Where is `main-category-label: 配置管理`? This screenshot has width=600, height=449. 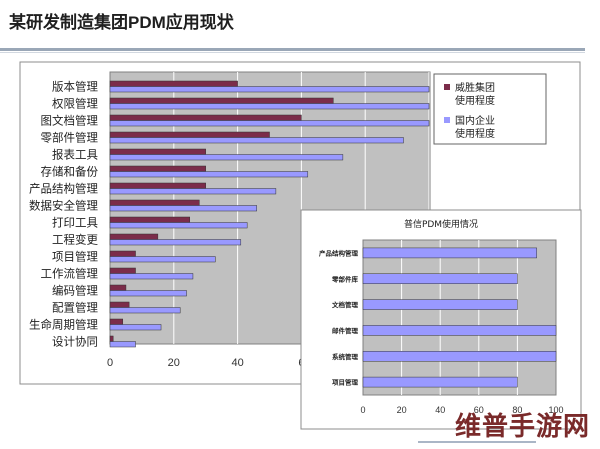 main-category-label: 配置管理 is located at coordinates (75, 308).